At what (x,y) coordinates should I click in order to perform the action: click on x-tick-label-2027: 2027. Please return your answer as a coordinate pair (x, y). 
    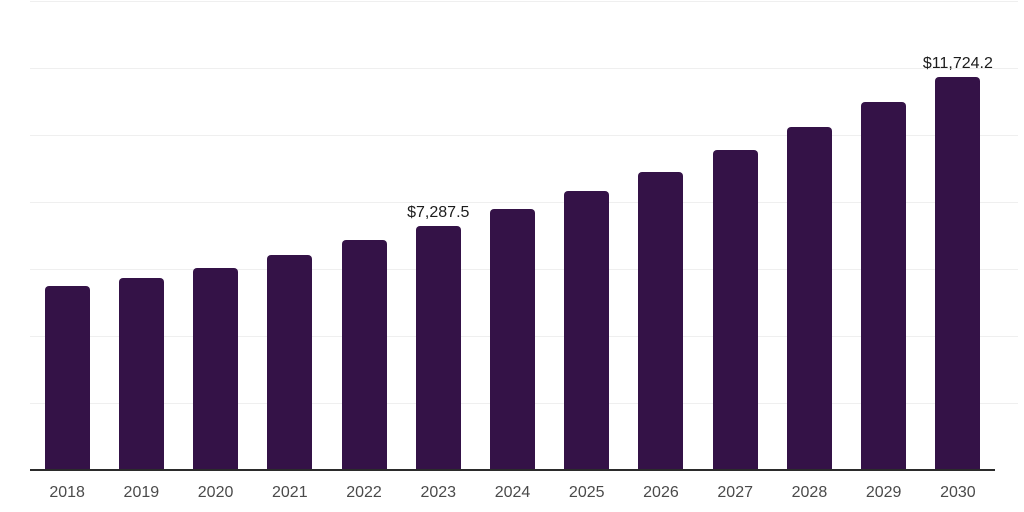
    Looking at the image, I should click on (735, 492).